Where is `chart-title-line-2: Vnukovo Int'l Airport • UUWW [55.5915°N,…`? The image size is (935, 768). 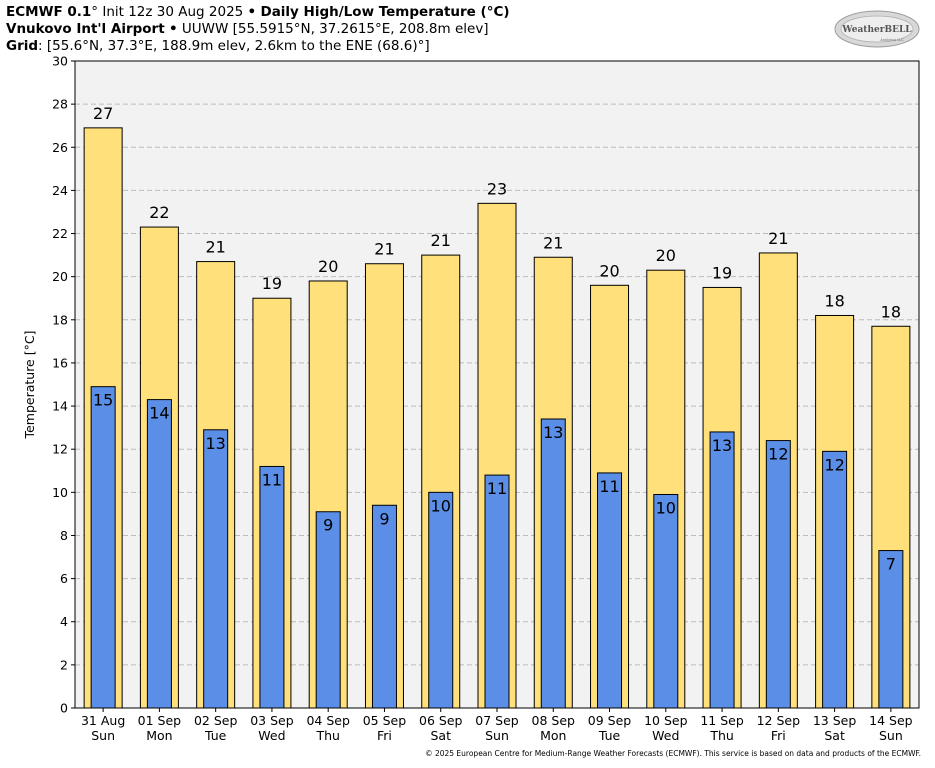 chart-title-line-2: Vnukovo Int'l Airport • UUWW [55.5915°N,… is located at coordinates (247, 29).